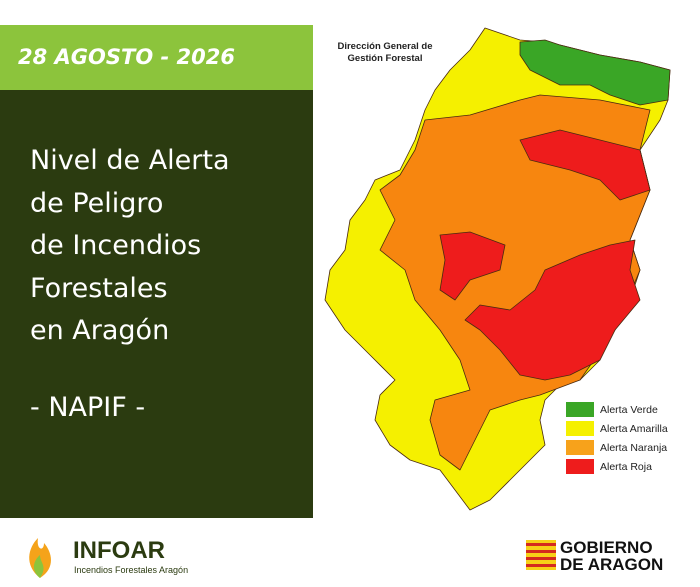 This screenshot has height=587, width=700. I want to click on title-line: de Peligro, so click(97, 203).